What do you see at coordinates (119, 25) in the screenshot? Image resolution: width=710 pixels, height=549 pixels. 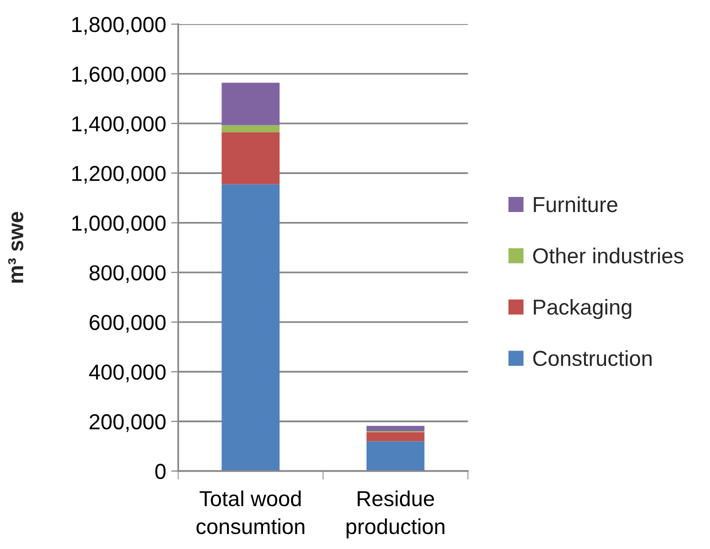 I see `y-tick-label: 1,800,000` at bounding box center [119, 25].